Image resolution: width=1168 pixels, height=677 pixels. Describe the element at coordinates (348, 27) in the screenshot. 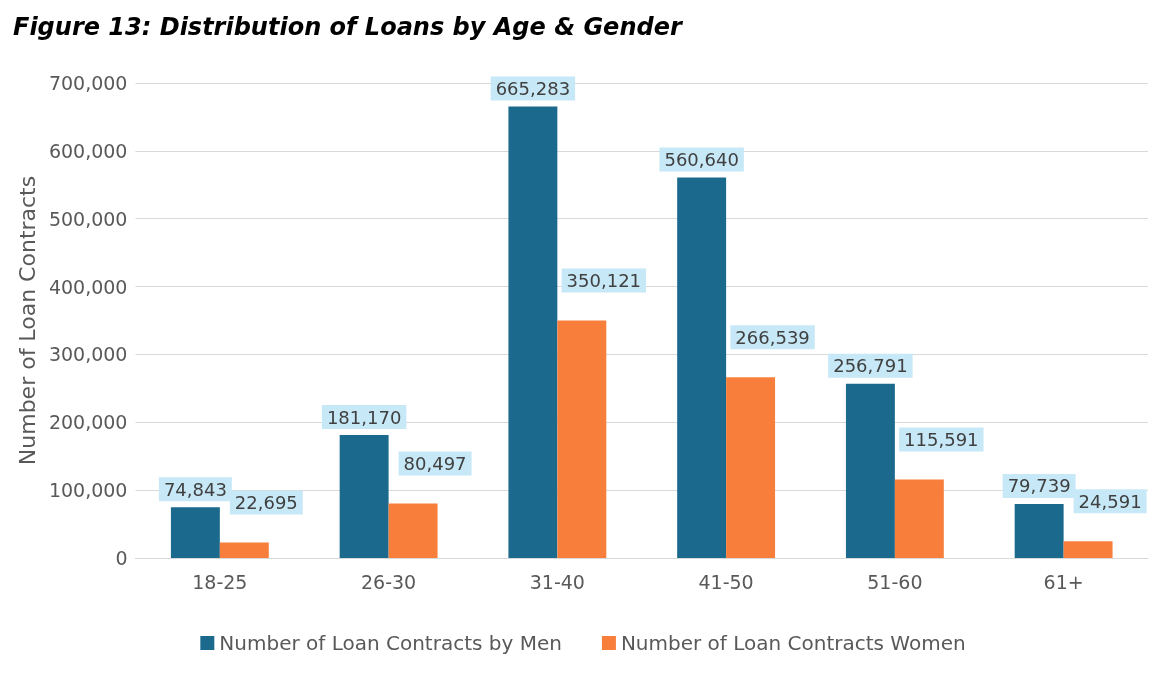

I see `chart-title: Figure 13: Distribution of Loans by Age & Gender` at that location.